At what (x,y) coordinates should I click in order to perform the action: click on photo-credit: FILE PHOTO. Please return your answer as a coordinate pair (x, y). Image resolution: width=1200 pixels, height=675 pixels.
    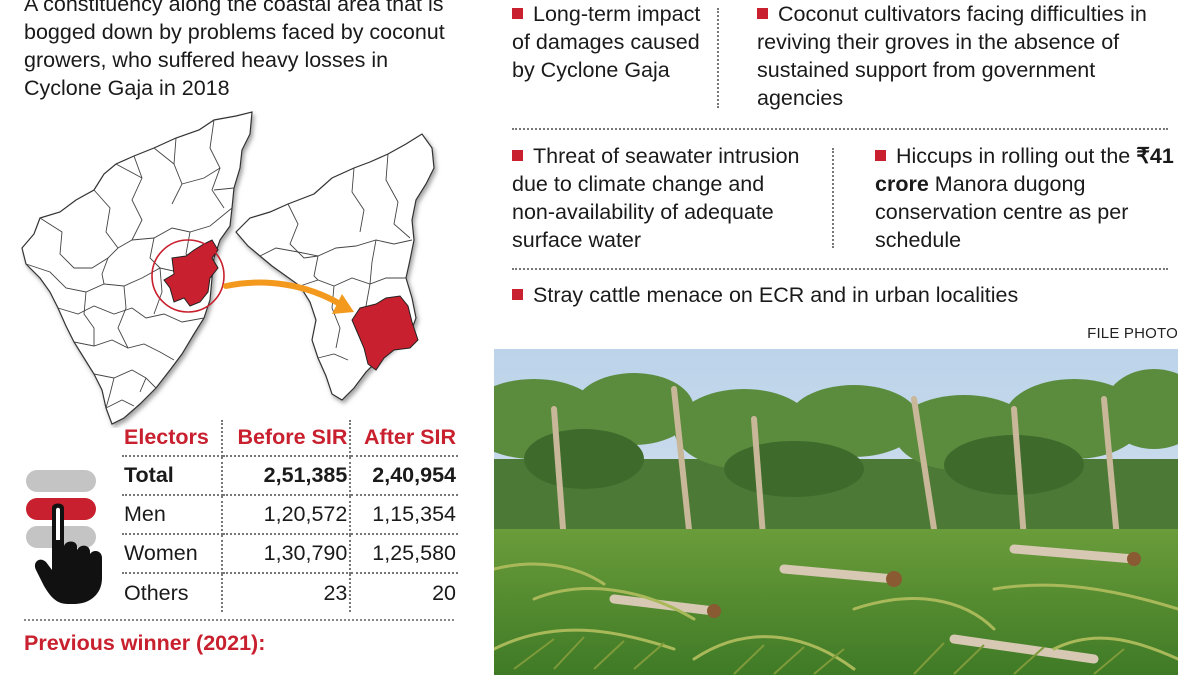
    Looking at the image, I should click on (1132, 333).